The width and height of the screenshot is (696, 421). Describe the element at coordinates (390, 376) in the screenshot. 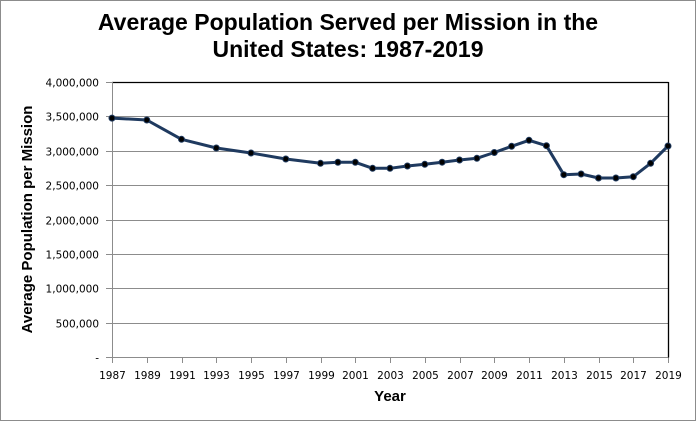

I see `x-tick-label: 2003` at that location.